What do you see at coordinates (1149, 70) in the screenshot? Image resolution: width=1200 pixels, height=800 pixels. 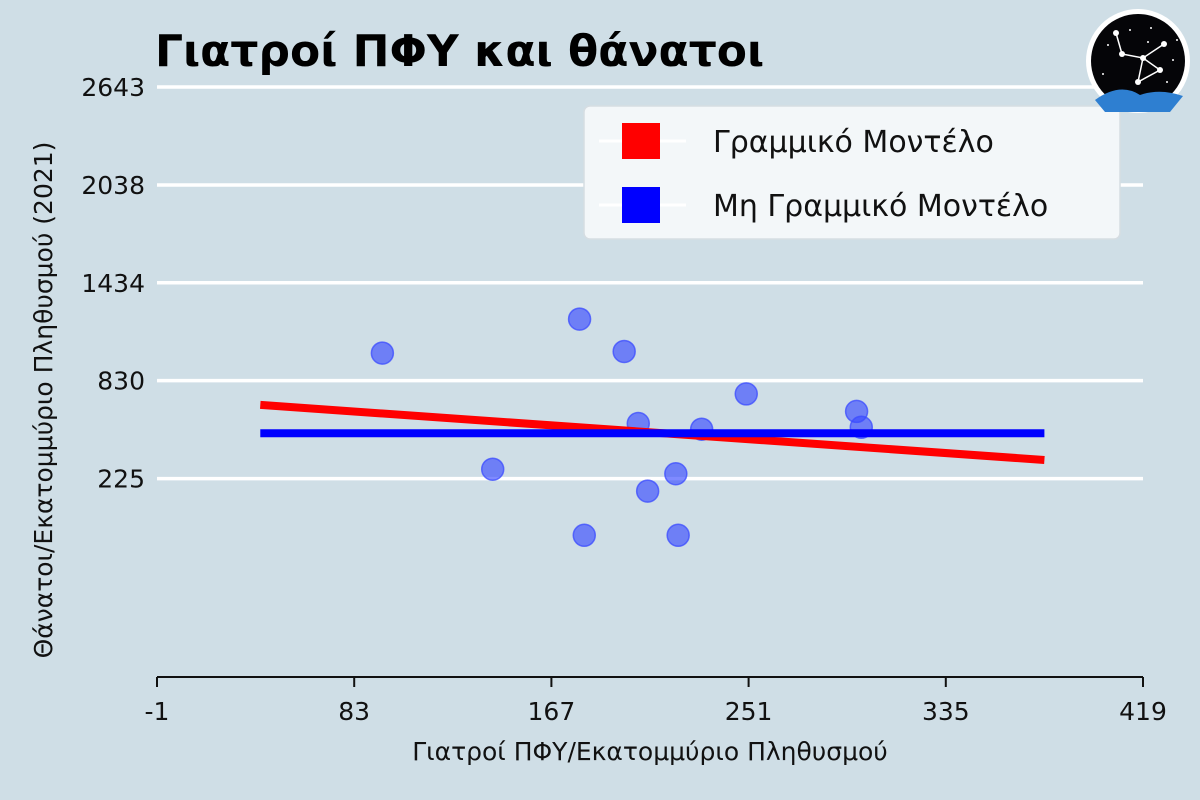 I see `logo-constellation-b` at bounding box center [1149, 70].